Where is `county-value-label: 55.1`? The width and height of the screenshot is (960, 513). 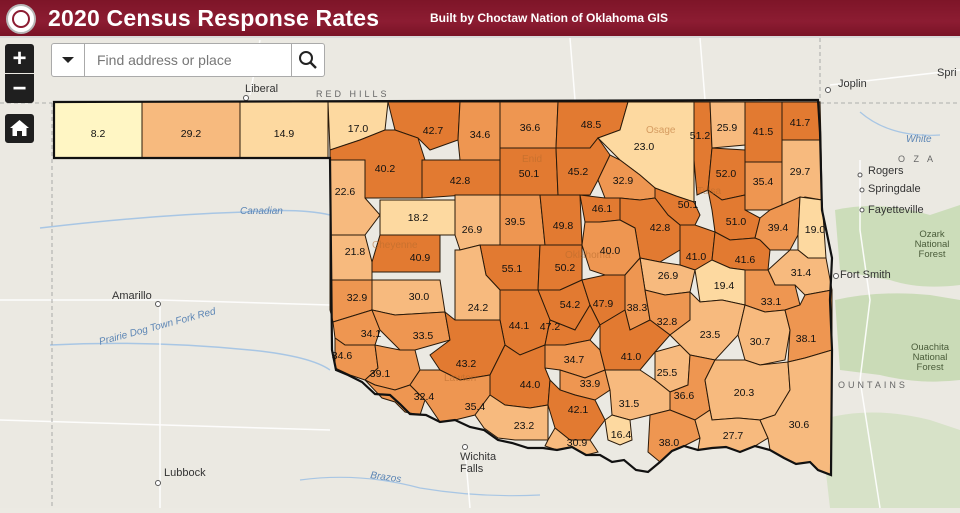 county-value-label: 55.1 is located at coordinates (512, 269).